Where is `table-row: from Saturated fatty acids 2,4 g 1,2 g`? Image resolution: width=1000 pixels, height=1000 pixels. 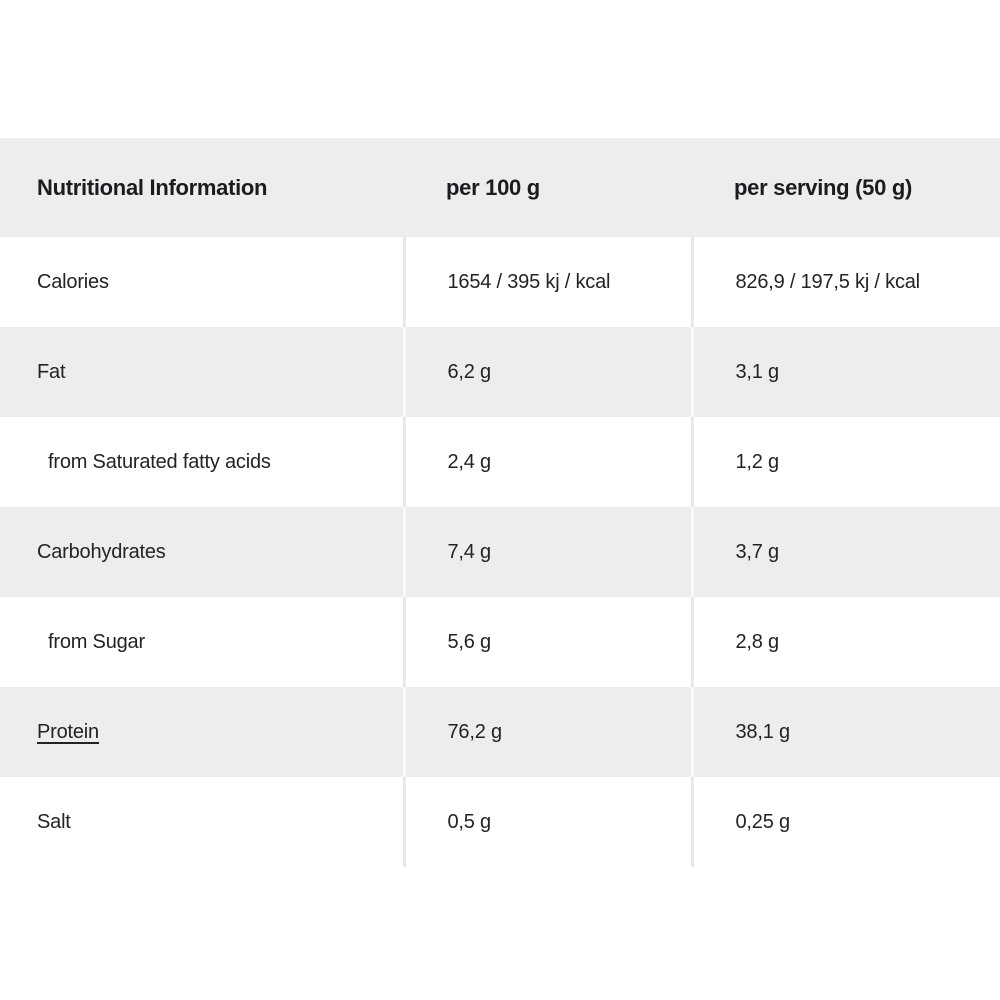 table-row: from Saturated fatty acids 2,4 g 1,2 g is located at coordinates (500, 462).